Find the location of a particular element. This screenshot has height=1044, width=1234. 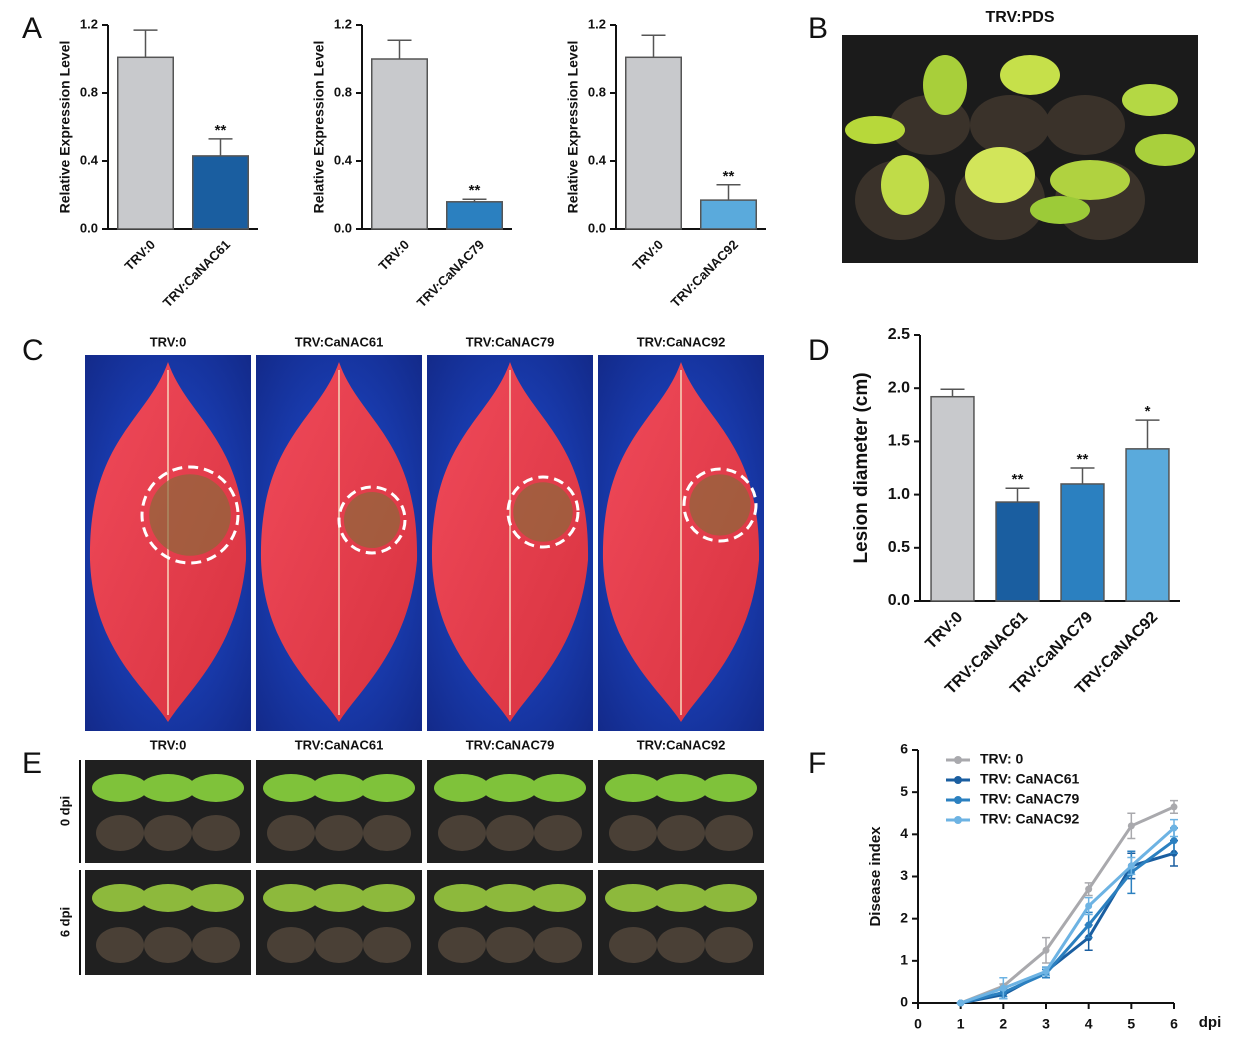

y-tick-label: 0.4 is located at coordinates (597, 159).